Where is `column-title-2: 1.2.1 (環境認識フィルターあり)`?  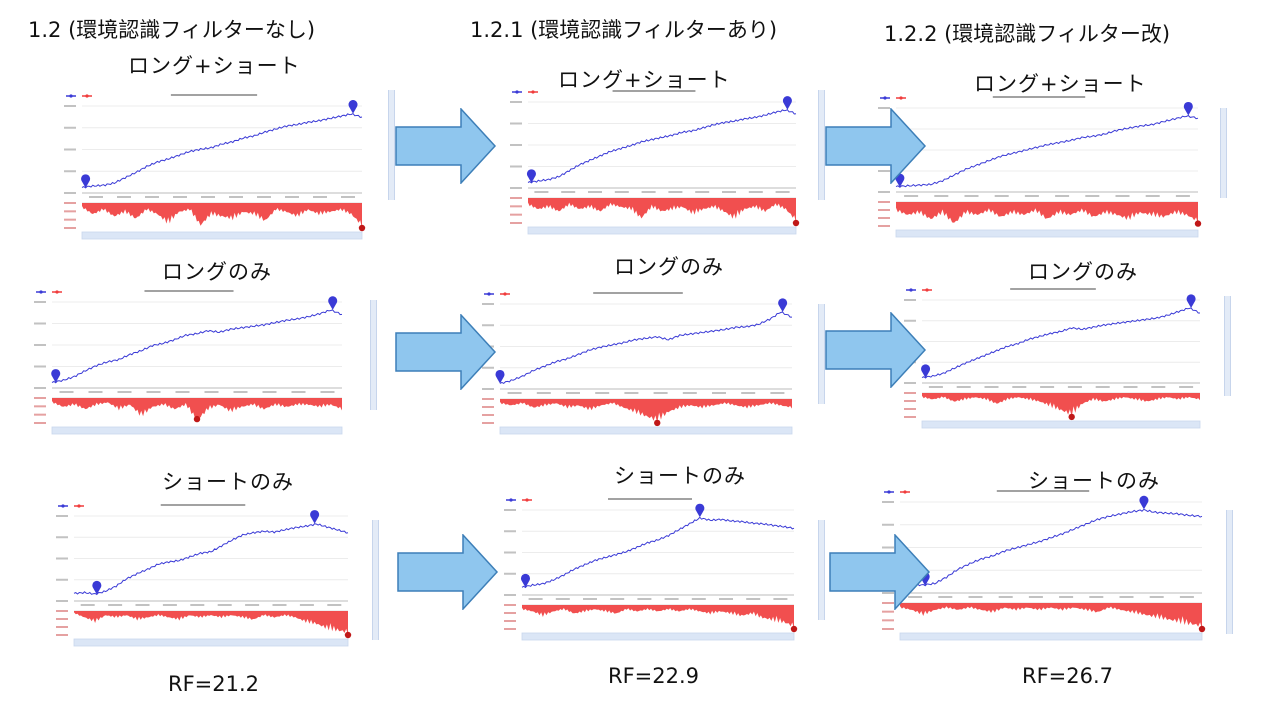
column-title-2: 1.2.1 (環境認識フィルターあり) is located at coordinates (624, 30).